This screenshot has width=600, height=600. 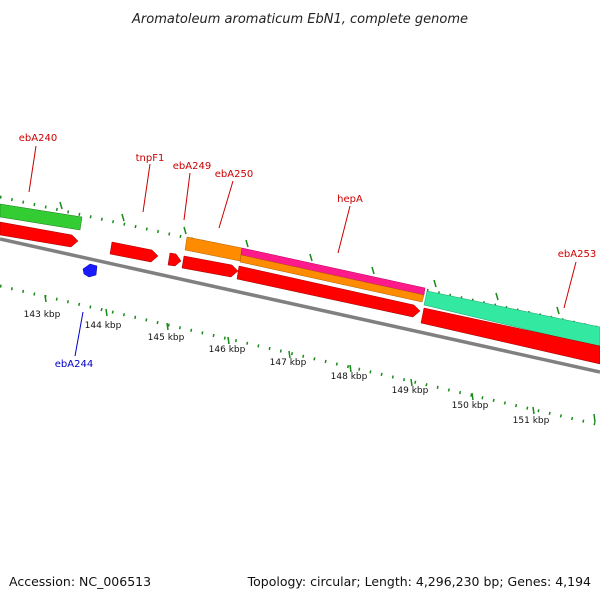 I want to click on accession-text: Accession: NC_006513, so click(x=80, y=581).